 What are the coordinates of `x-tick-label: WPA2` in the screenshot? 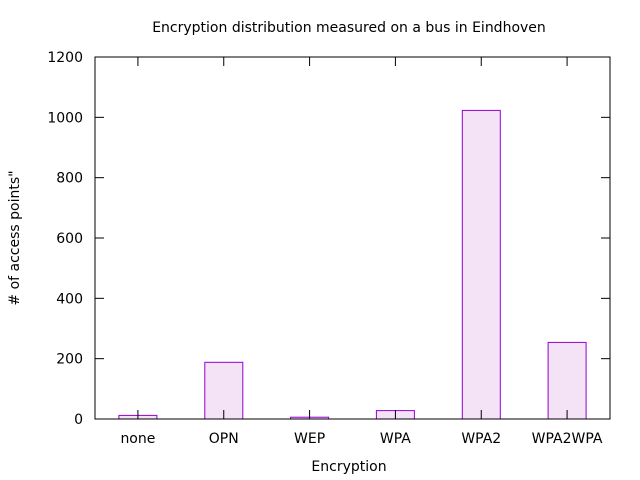 It's located at (481, 439).